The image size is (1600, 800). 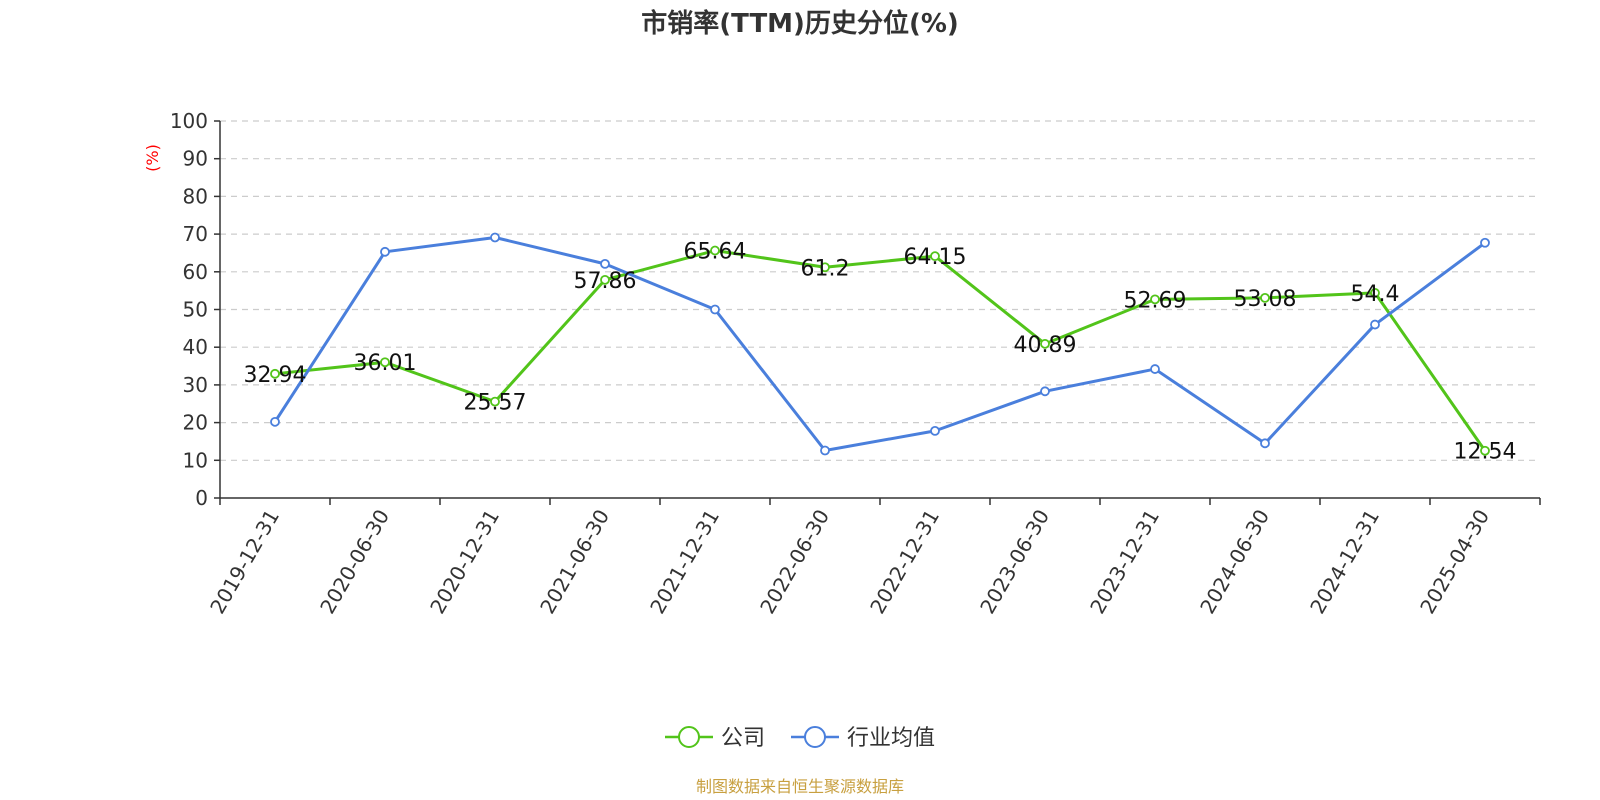 I want to click on y-tick-label: 100, so click(x=189, y=121).